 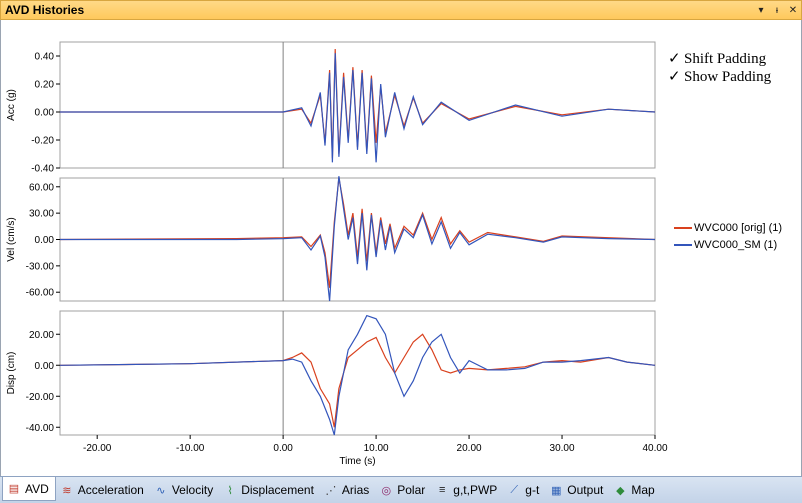 I want to click on show-padding-option: ✓ Show Padding, so click(x=719, y=77).